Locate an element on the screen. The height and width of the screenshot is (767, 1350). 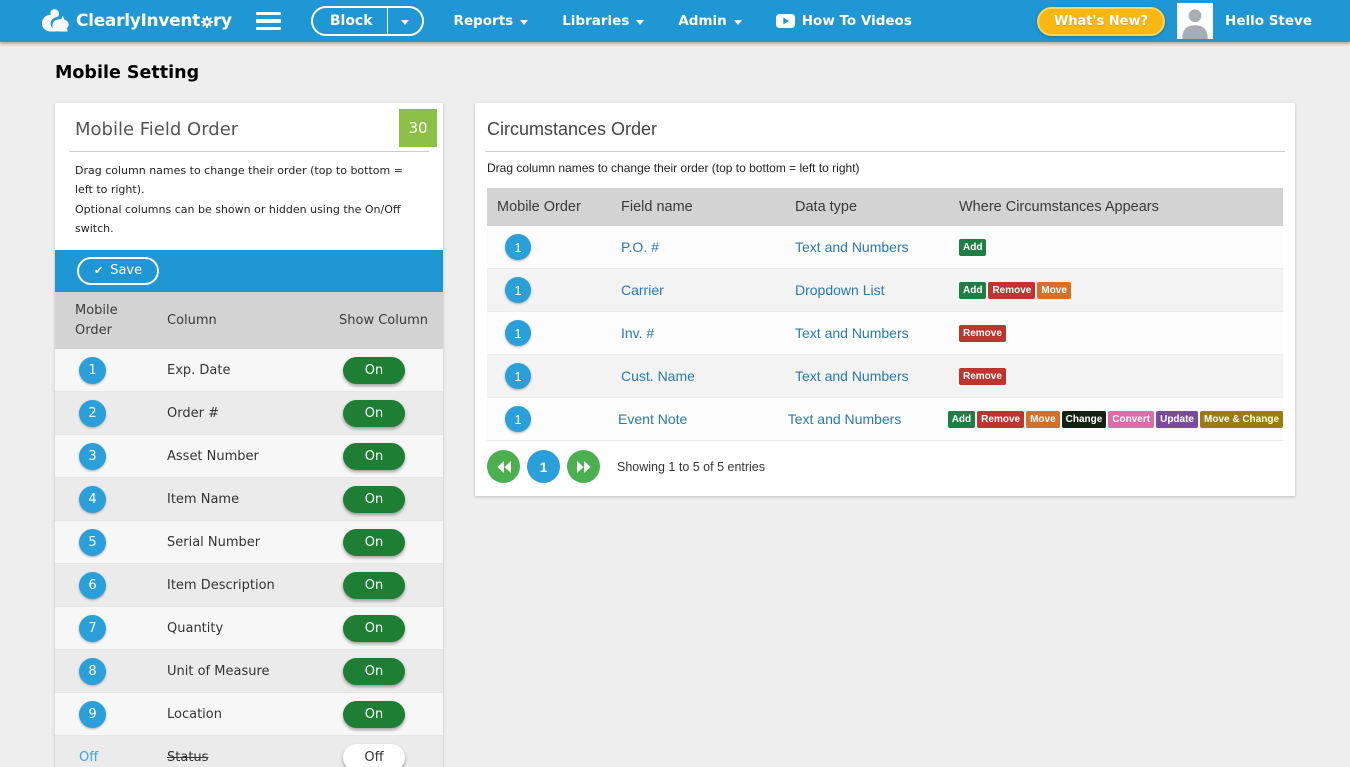
menu-reports: Reports is located at coordinates (491, 21).